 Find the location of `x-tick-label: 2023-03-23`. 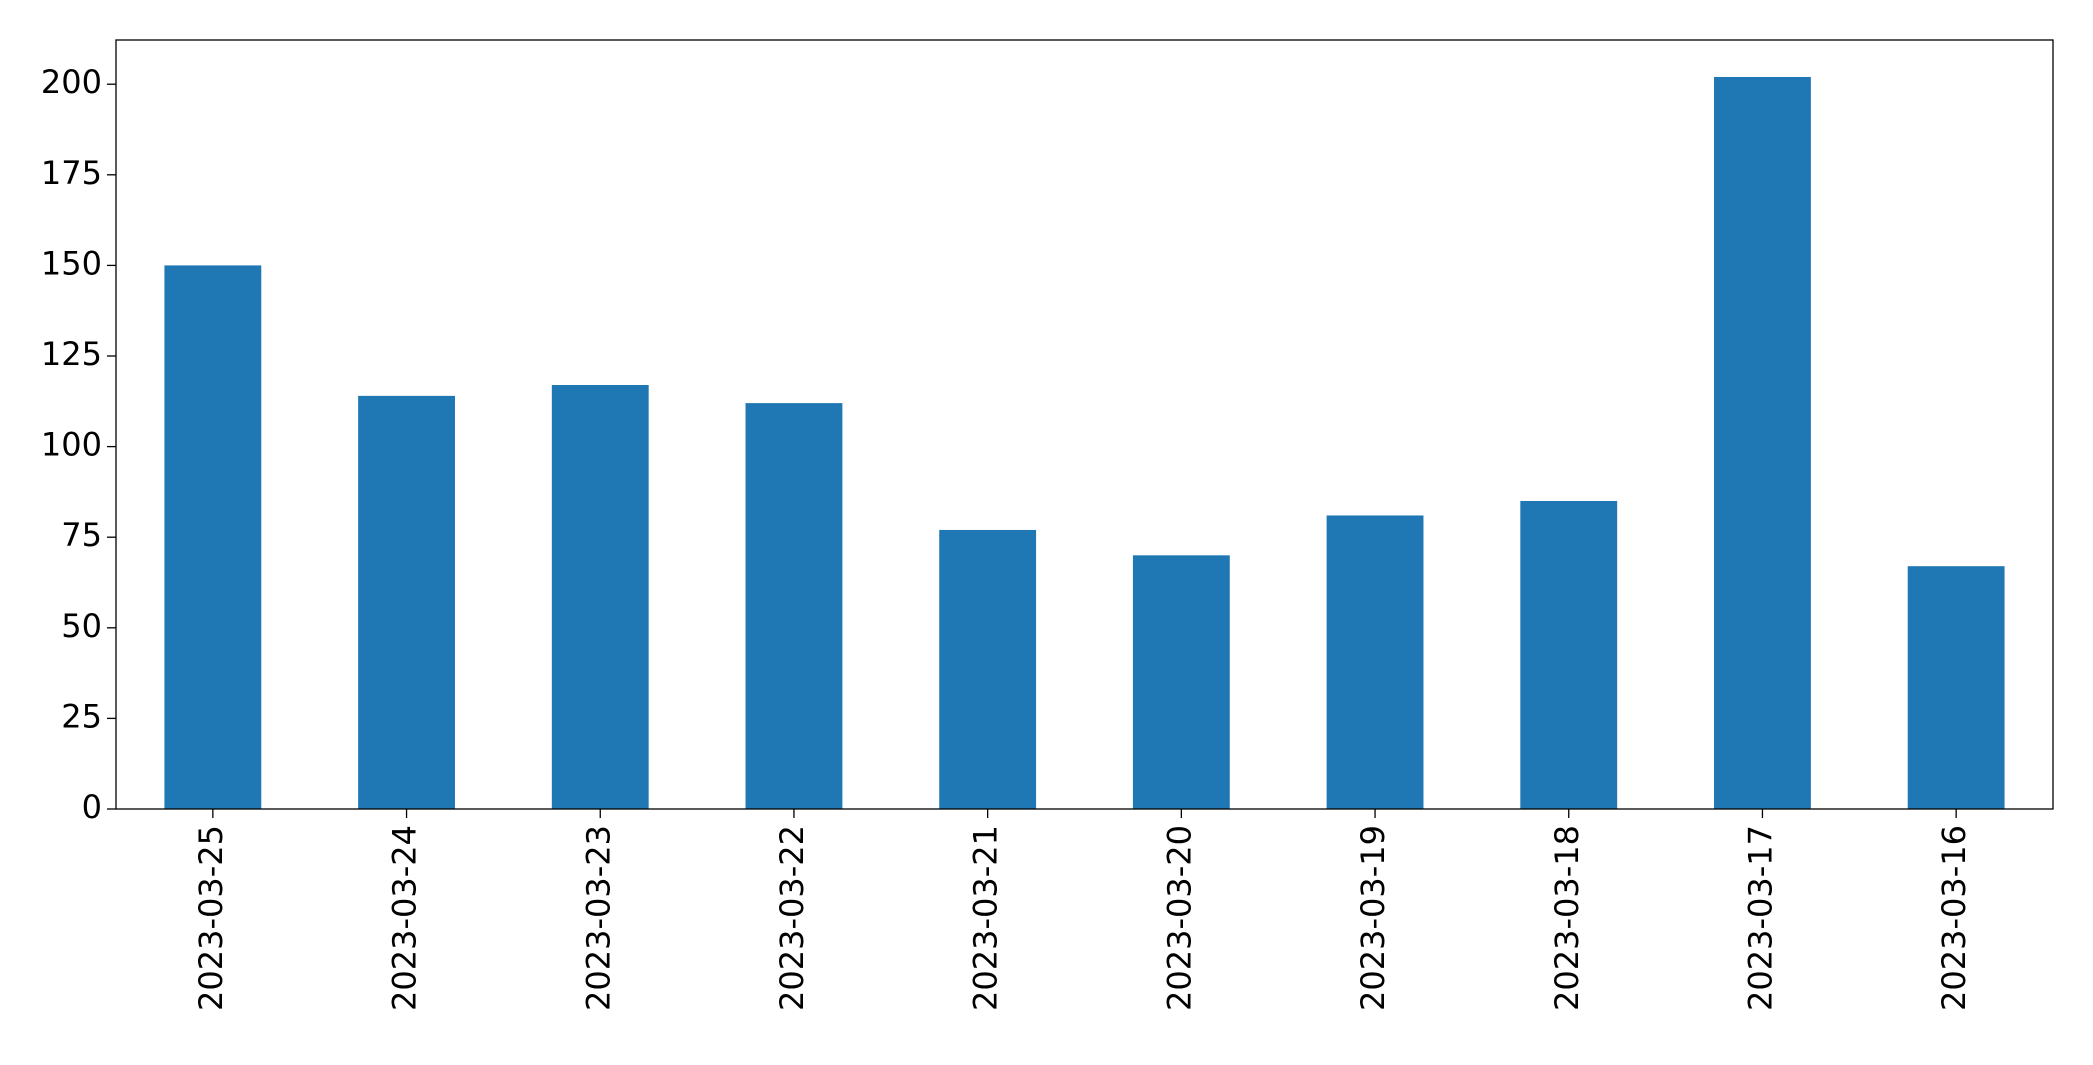

x-tick-label: 2023-03-23 is located at coordinates (598, 918).